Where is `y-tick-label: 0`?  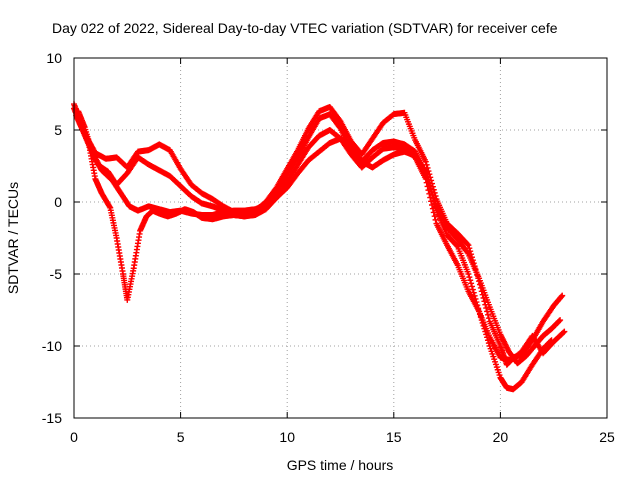
y-tick-label: 0 is located at coordinates (58, 202).